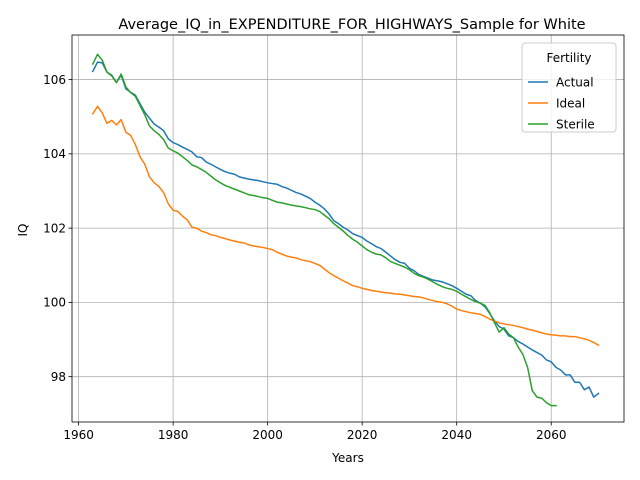 The width and height of the screenshot is (640, 480). Describe the element at coordinates (575, 82) in the screenshot. I see `legend-label-actual: Actual` at that location.